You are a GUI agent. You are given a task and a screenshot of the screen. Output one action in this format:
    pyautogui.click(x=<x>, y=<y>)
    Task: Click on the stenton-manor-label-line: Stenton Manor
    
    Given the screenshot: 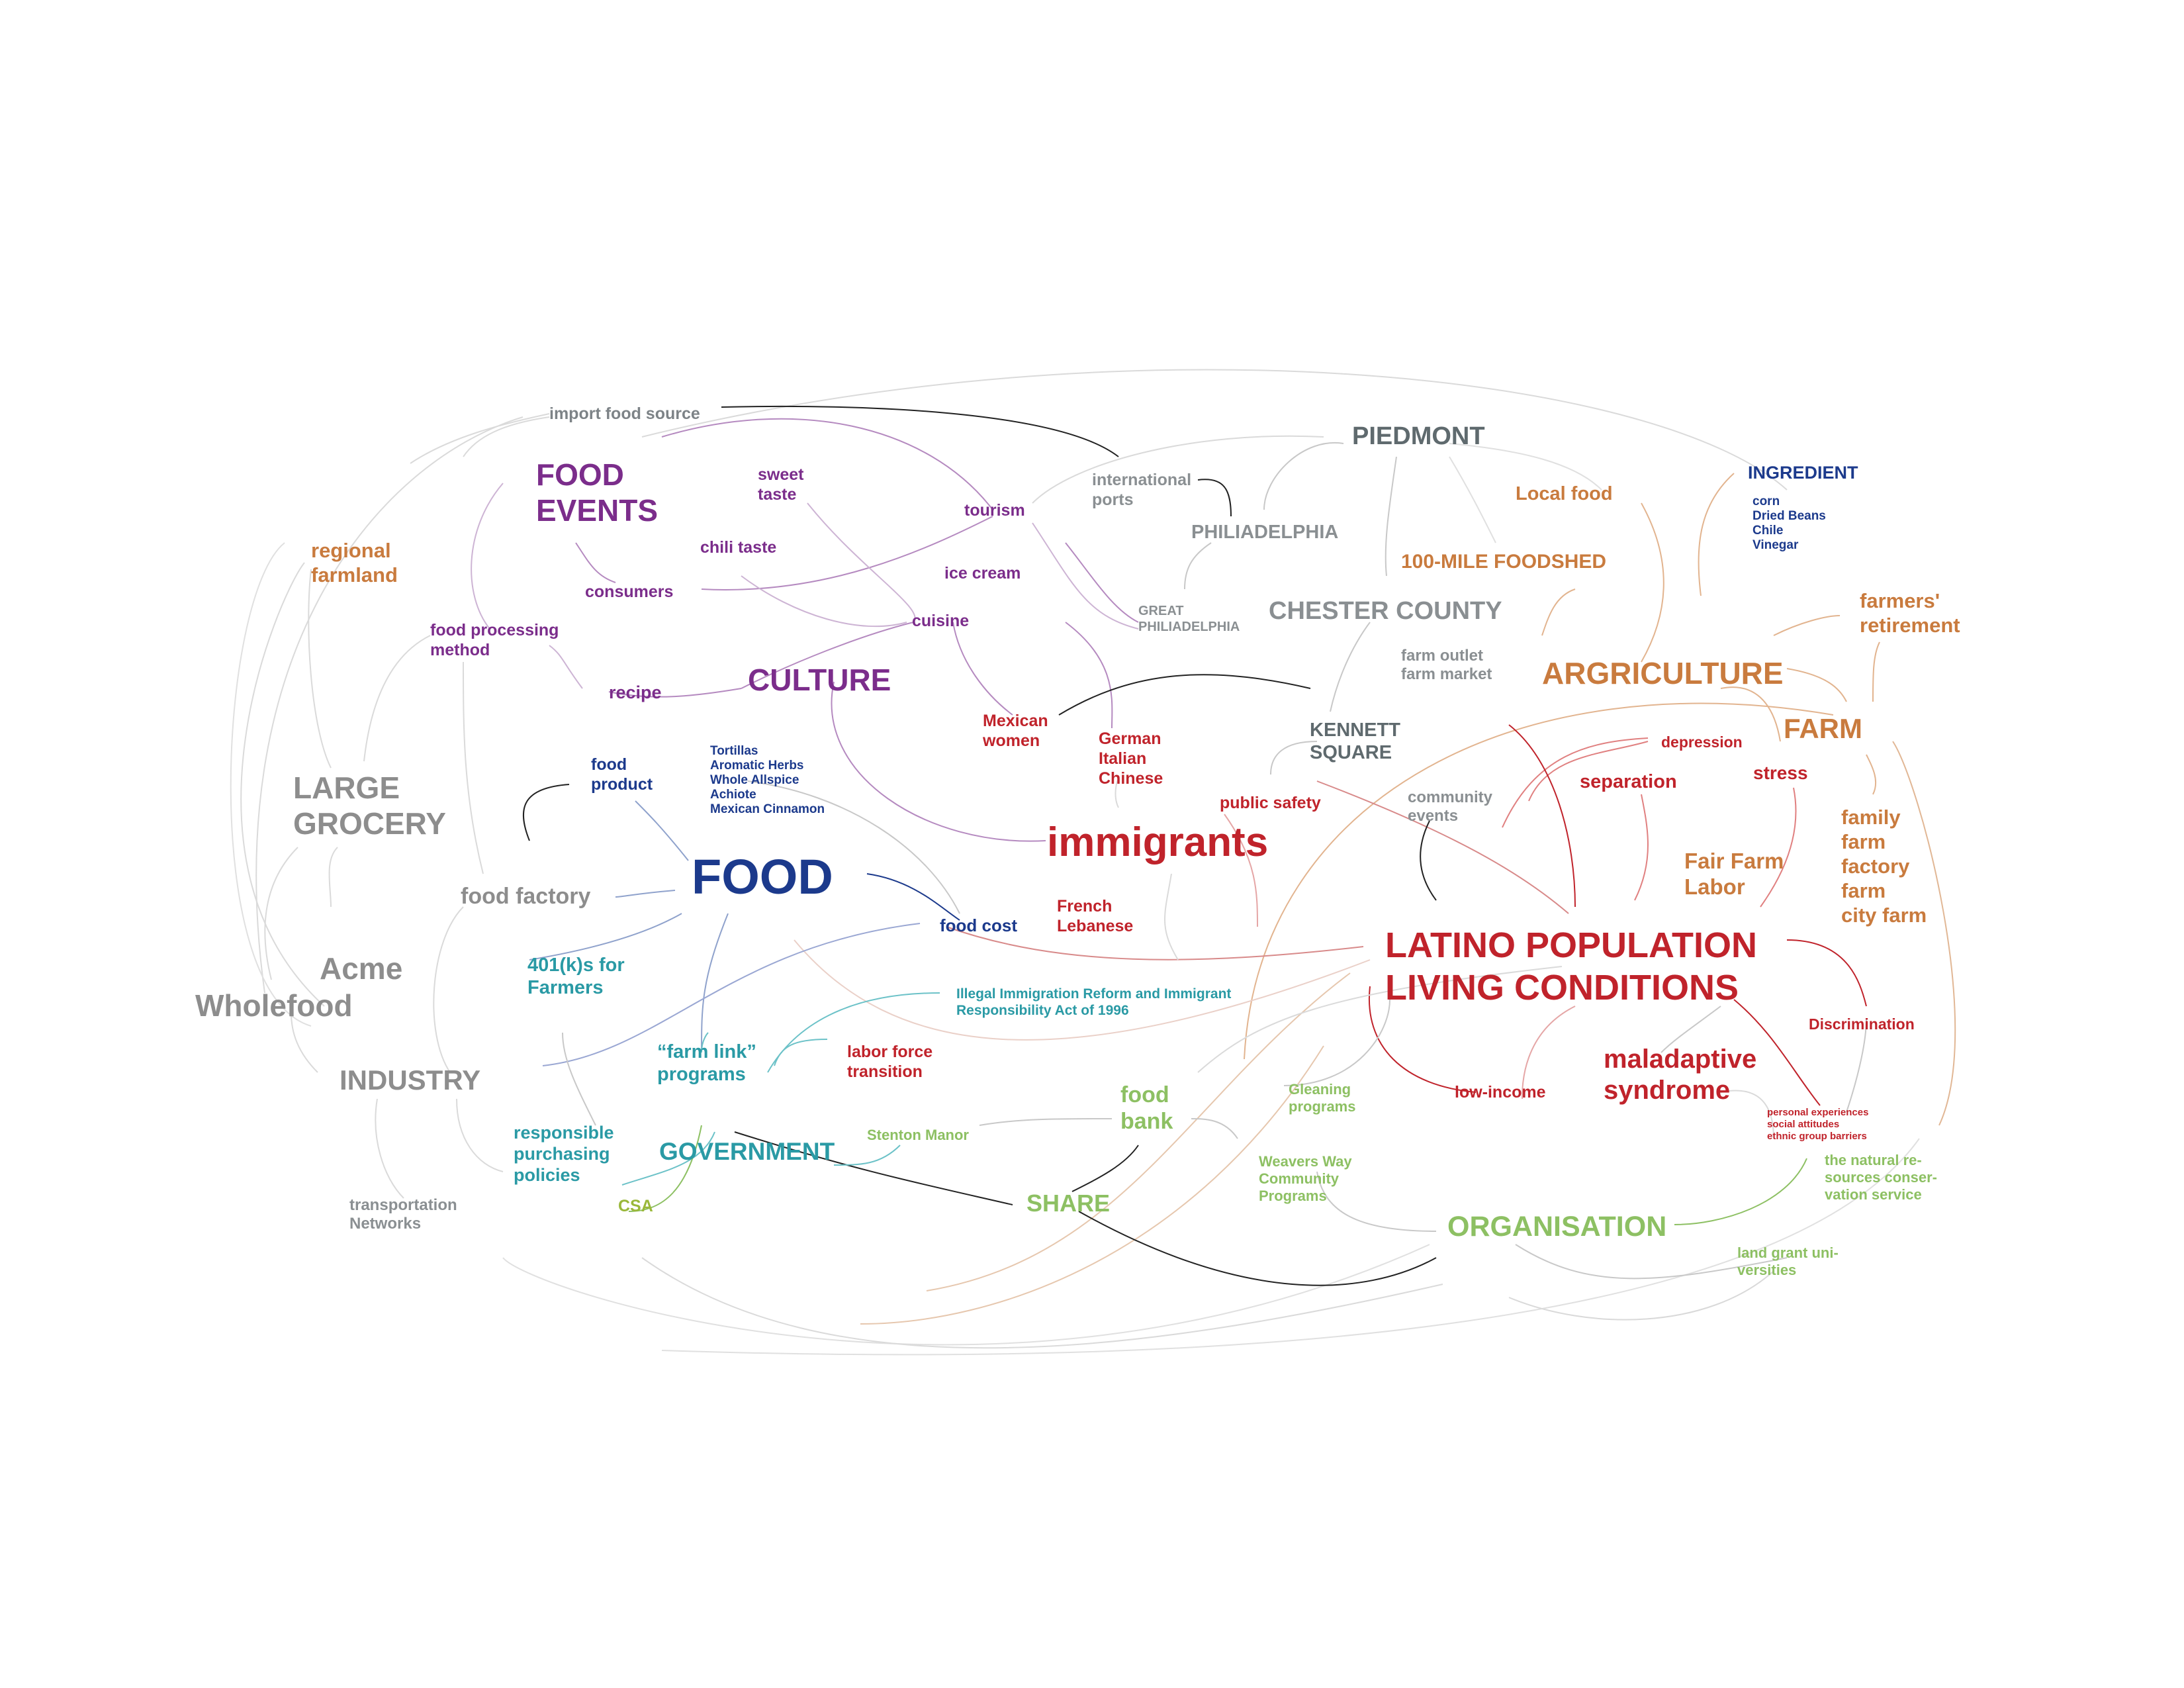 What is the action you would take?
    pyautogui.click(x=918, y=1135)
    